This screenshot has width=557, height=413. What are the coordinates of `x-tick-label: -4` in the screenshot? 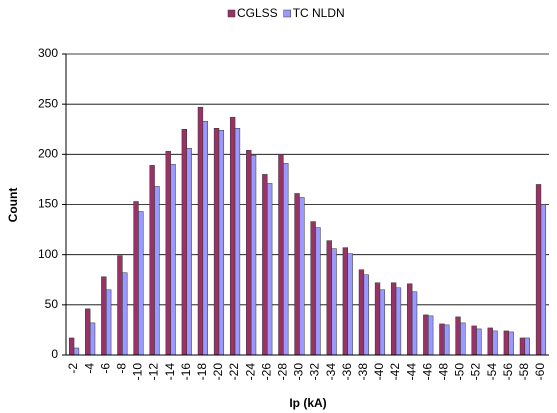 It's located at (89, 368).